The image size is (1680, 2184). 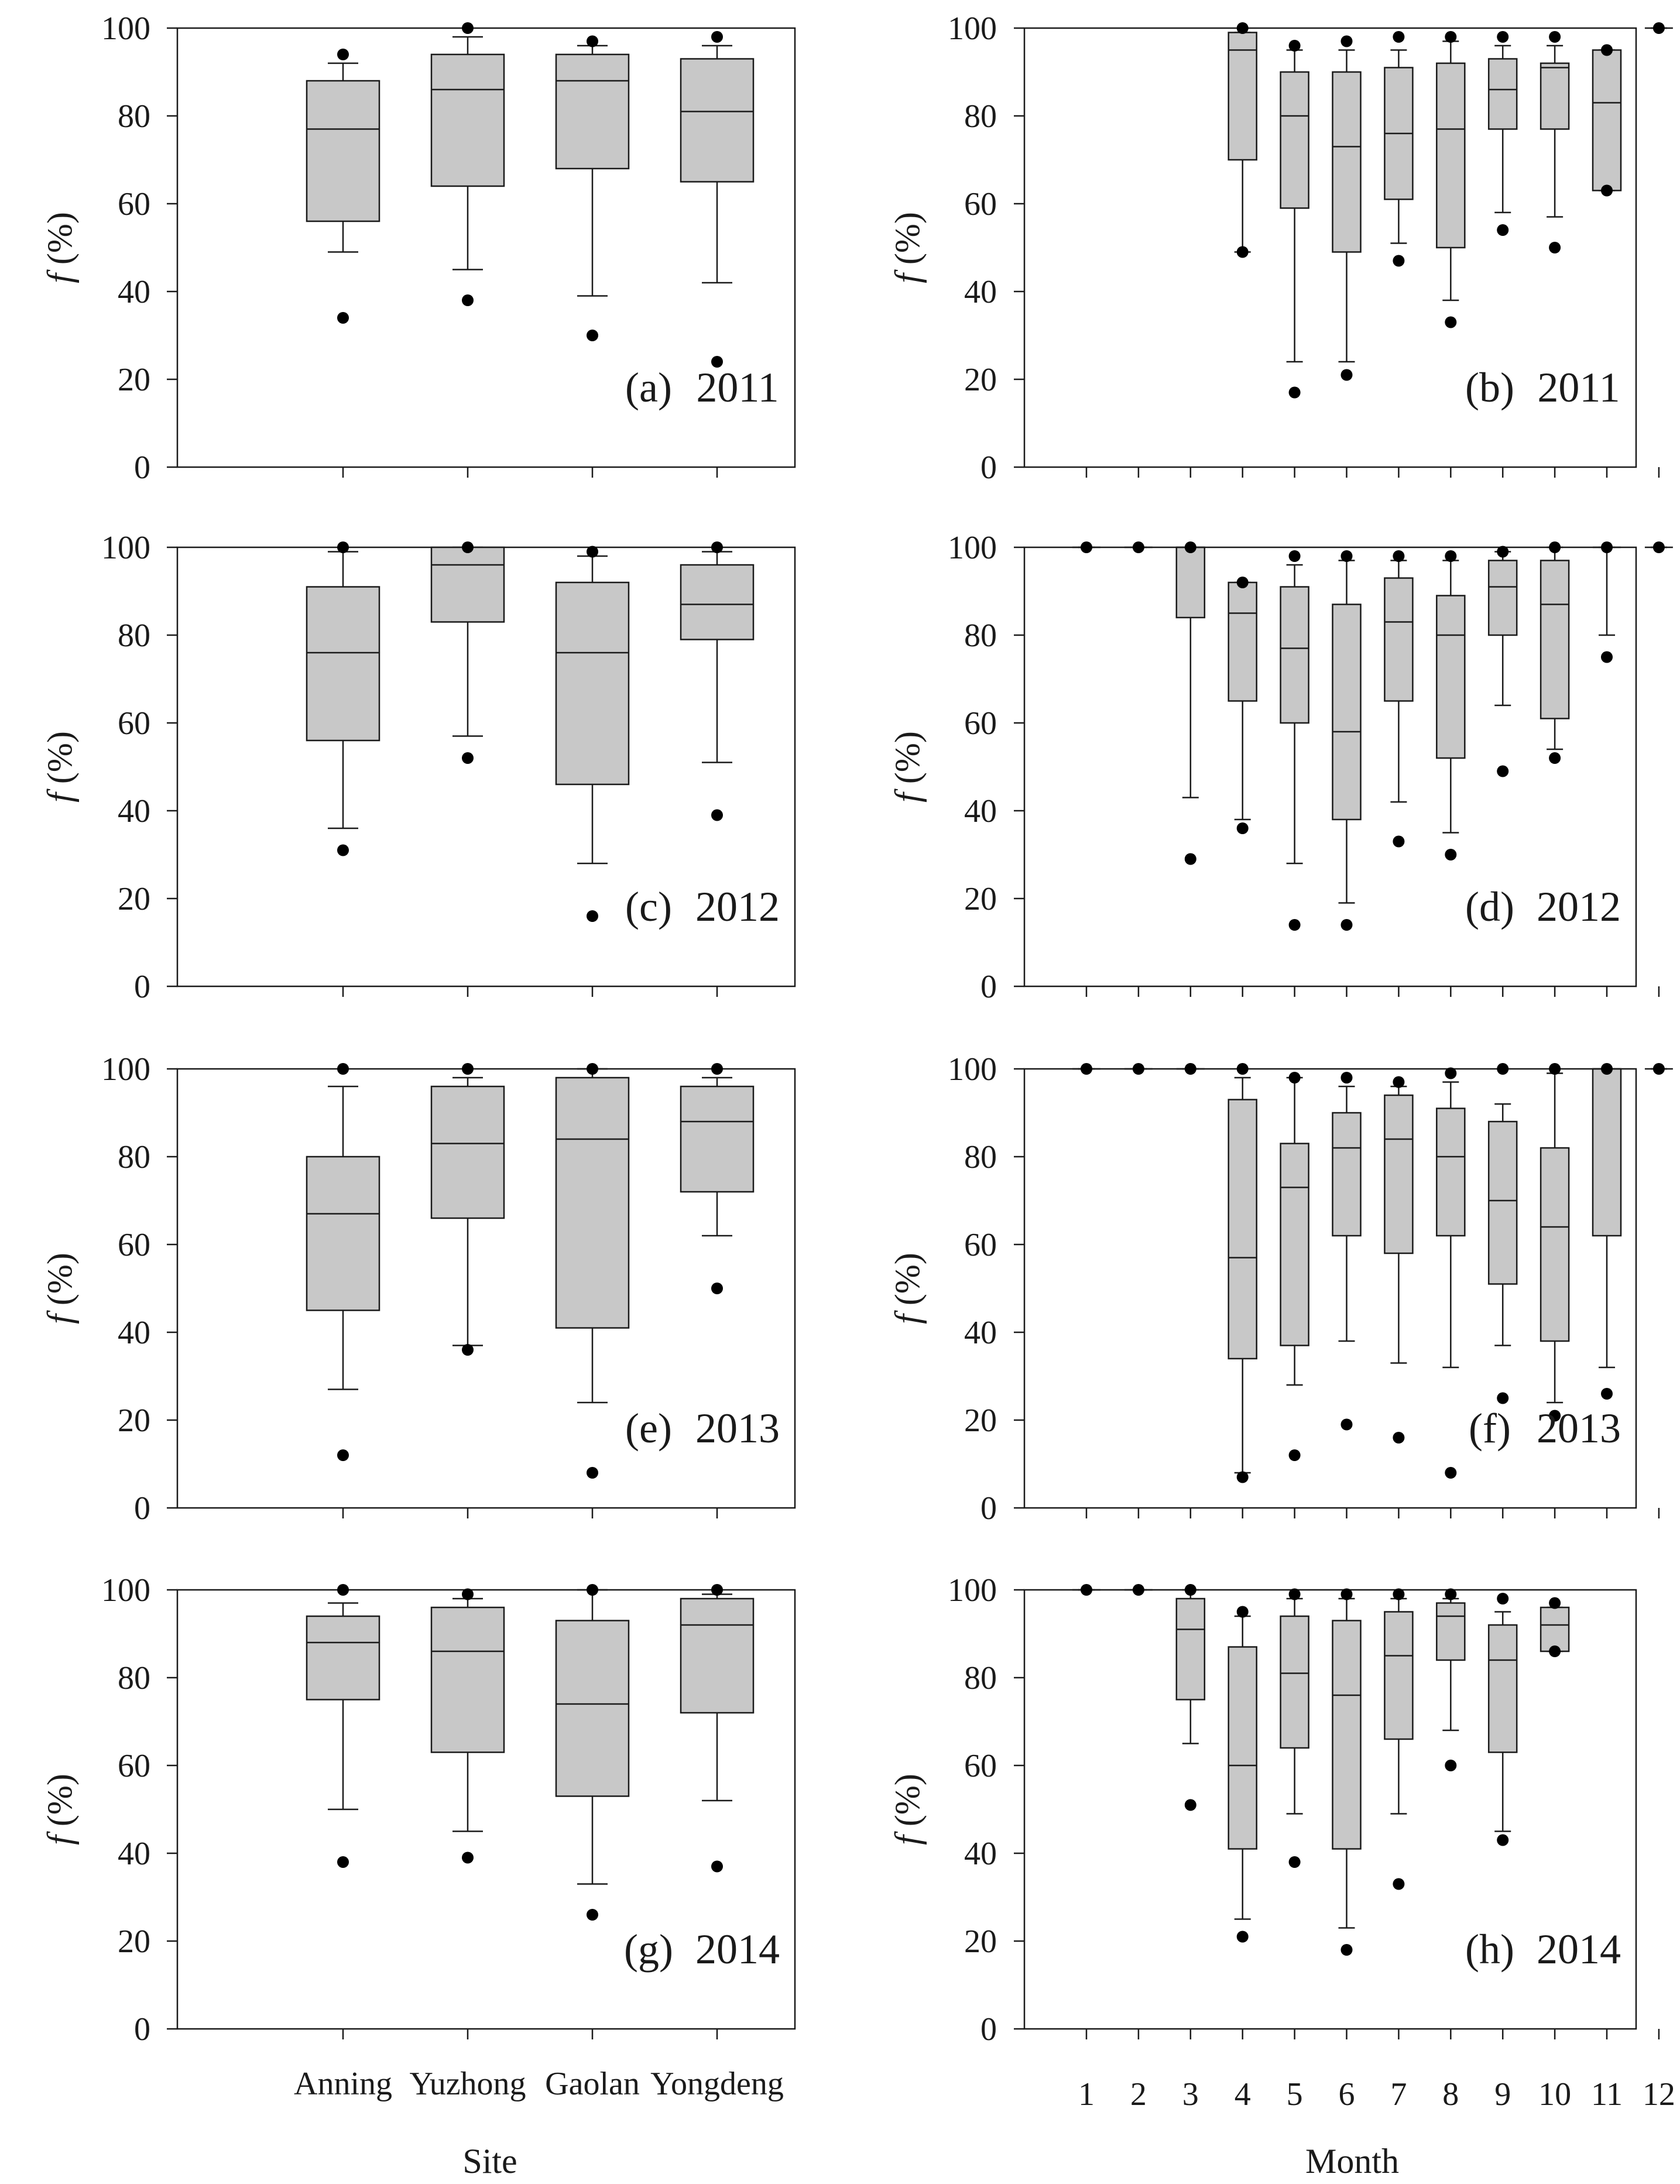 I want to click on y-axis-label: f (%), so click(x=907, y=767).